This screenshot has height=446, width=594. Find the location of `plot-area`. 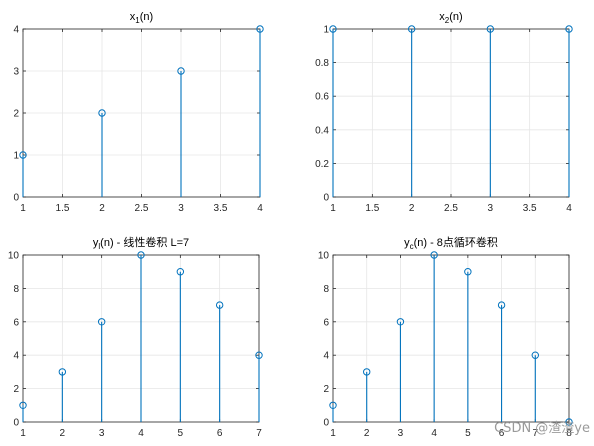

plot-area is located at coordinates (451, 338).